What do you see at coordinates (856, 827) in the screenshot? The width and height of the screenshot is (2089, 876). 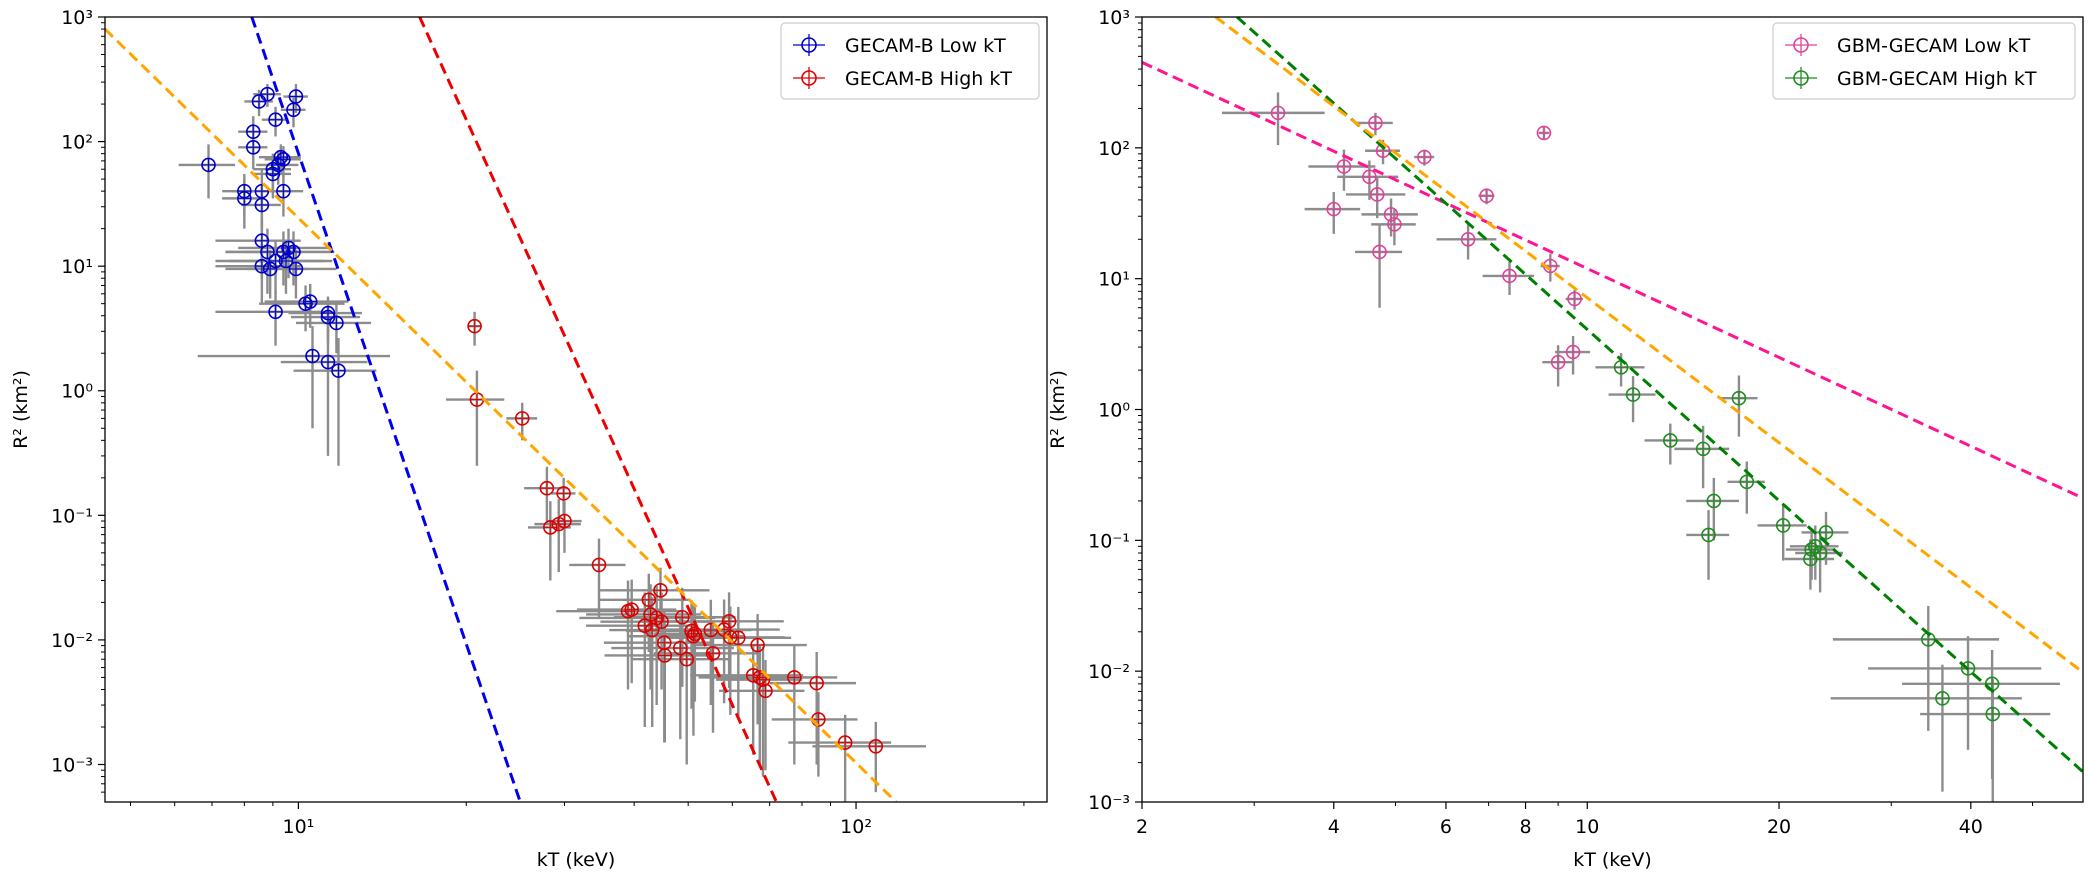 I see `x-tick-label: 10²` at bounding box center [856, 827].